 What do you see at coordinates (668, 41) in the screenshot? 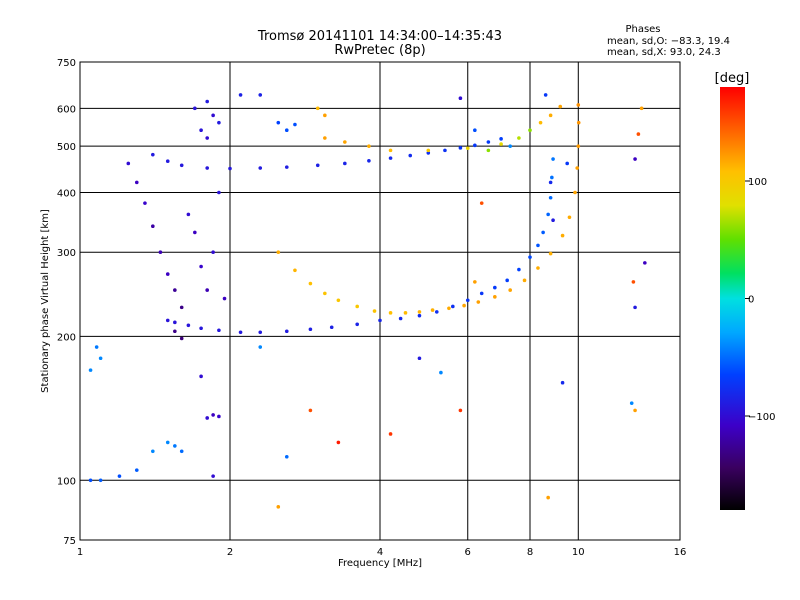
I see `stats-ordinary: mean, sd,O: −83.3, 19.4` at bounding box center [668, 41].